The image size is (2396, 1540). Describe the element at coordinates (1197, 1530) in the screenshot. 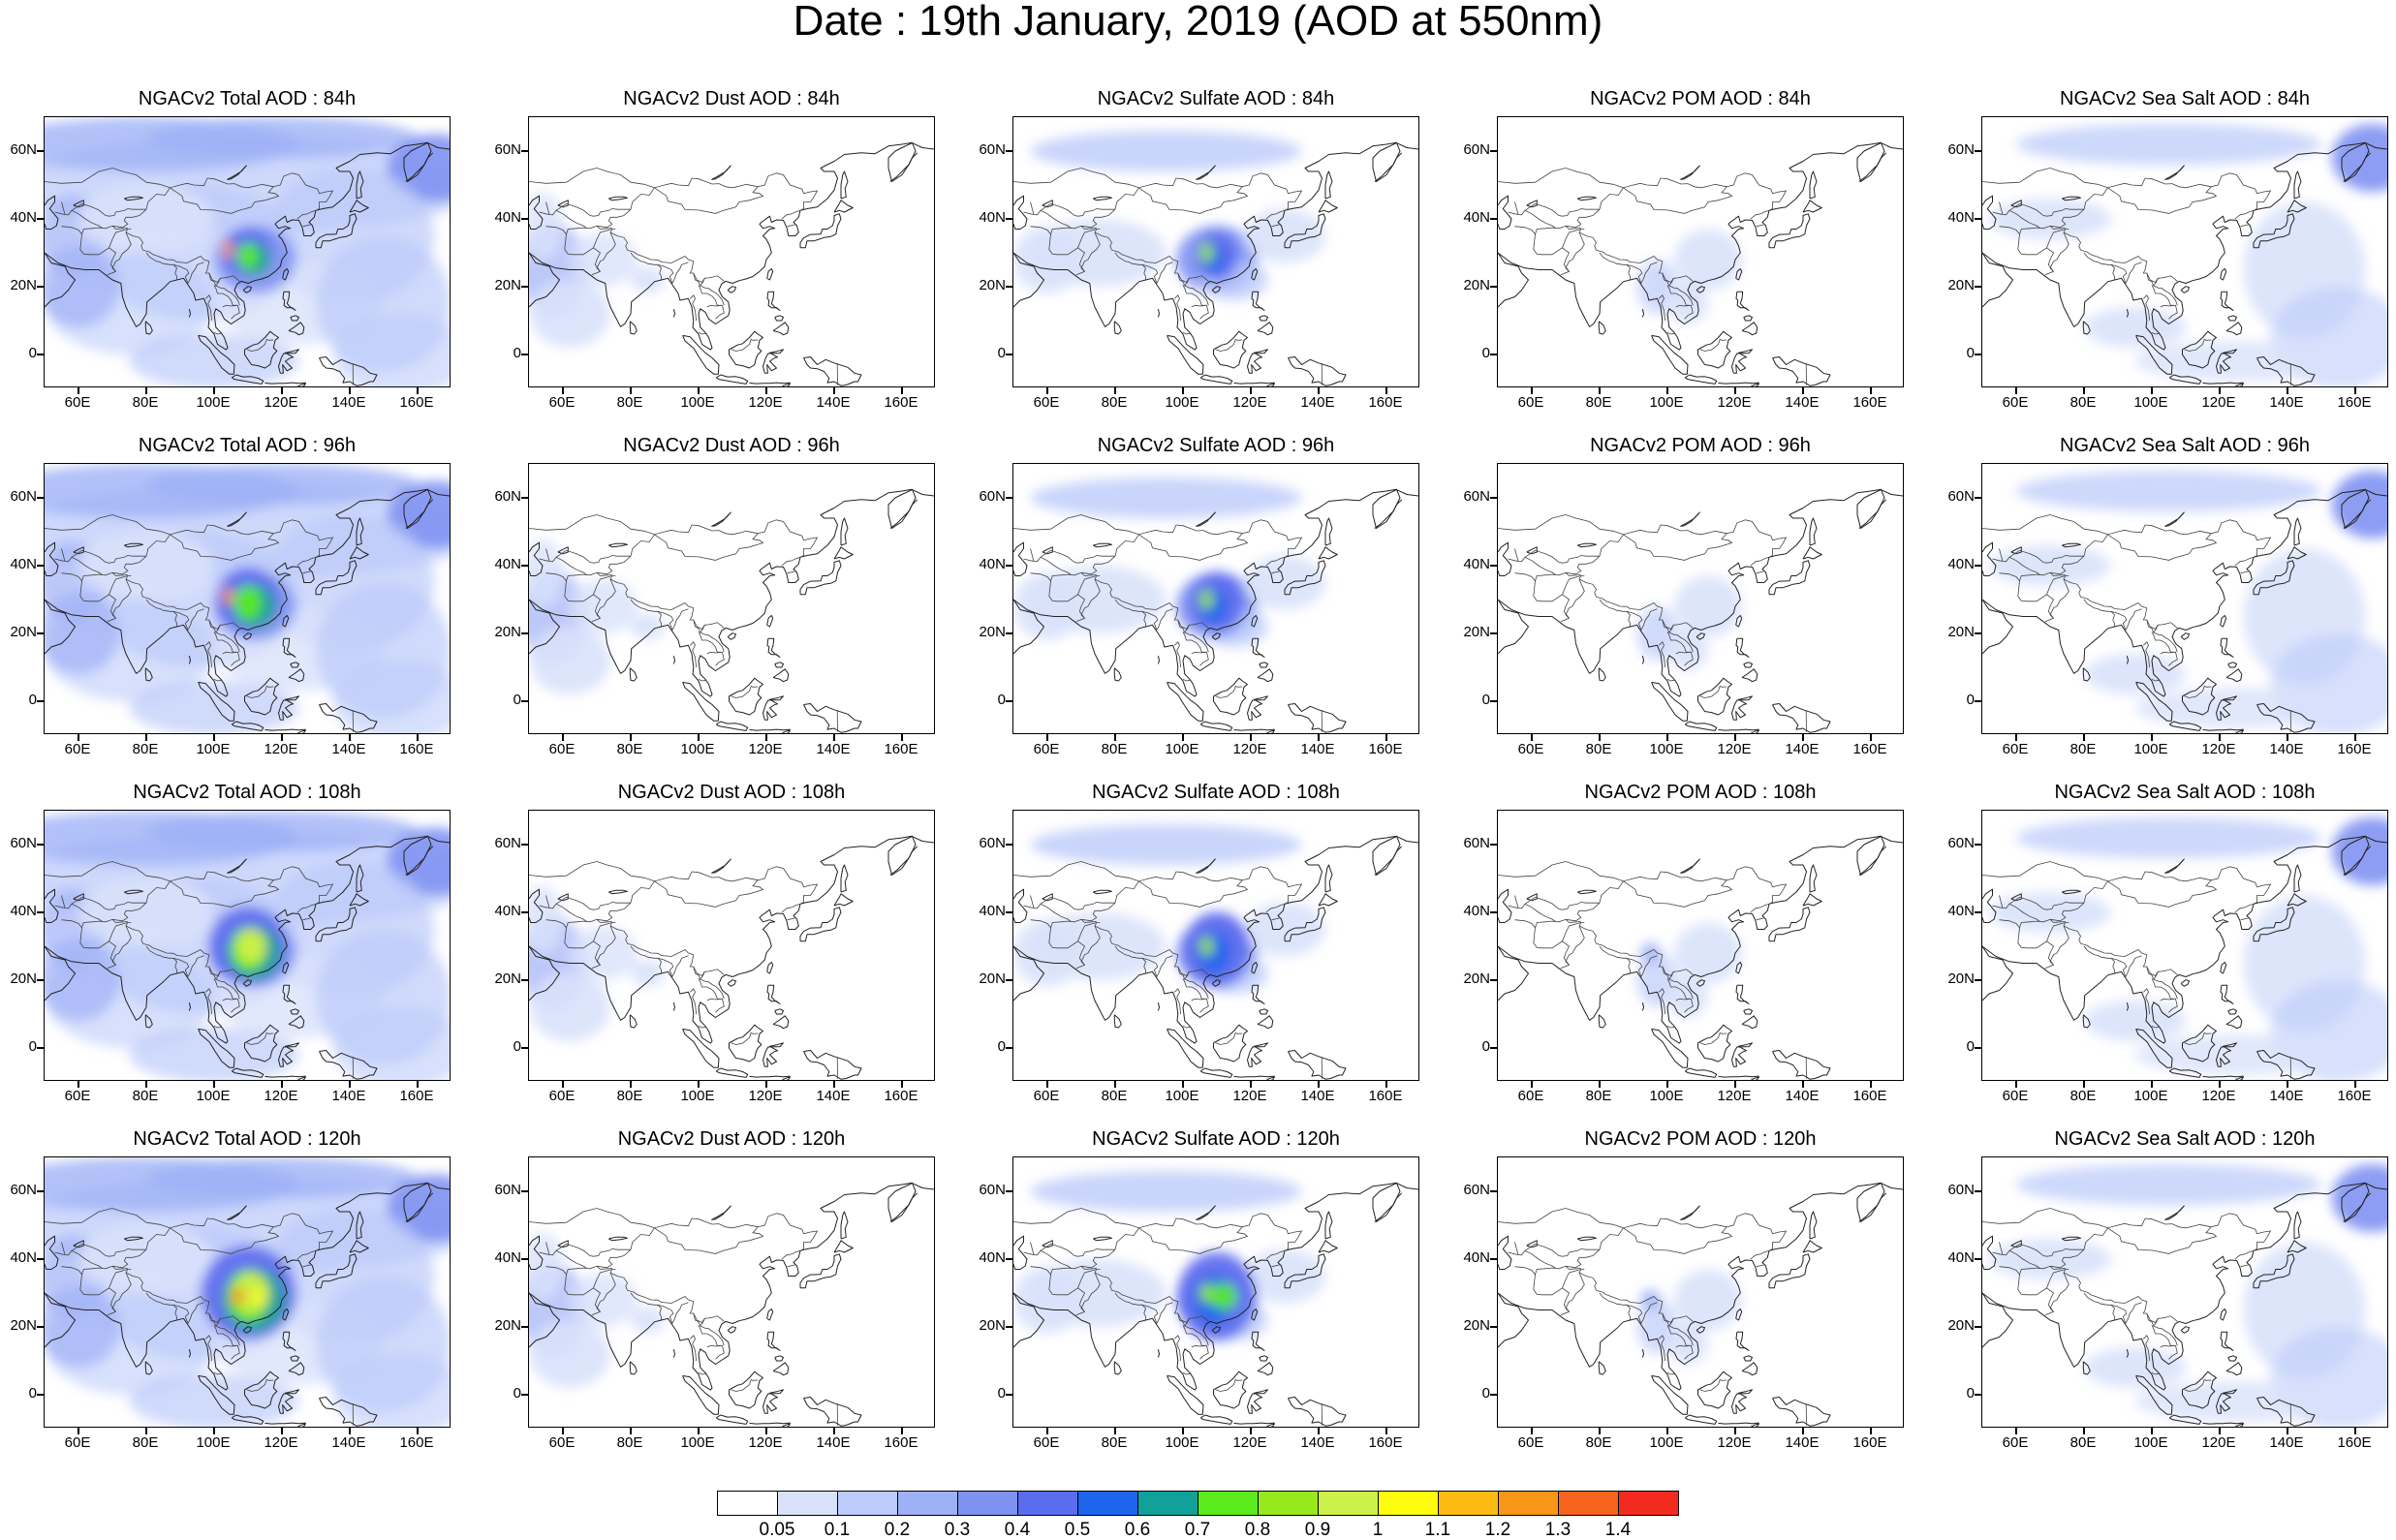

I see `colorbar-label: 0.7` at that location.